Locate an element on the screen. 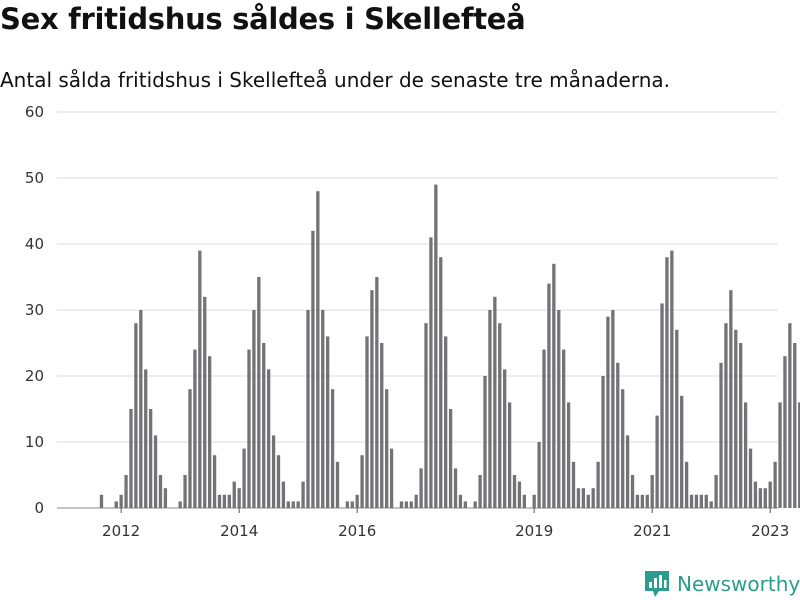  x-tick-label: 2012 is located at coordinates (121, 531).